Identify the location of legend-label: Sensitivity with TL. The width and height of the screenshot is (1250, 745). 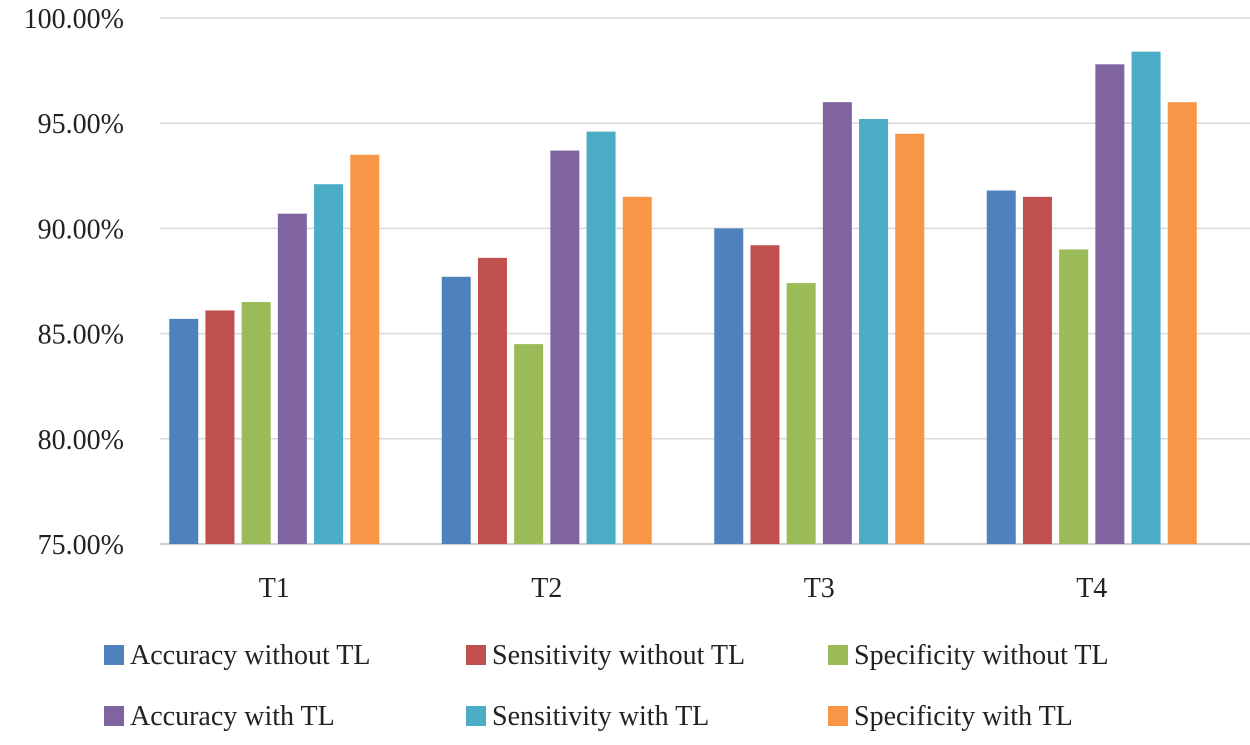
(600, 716).